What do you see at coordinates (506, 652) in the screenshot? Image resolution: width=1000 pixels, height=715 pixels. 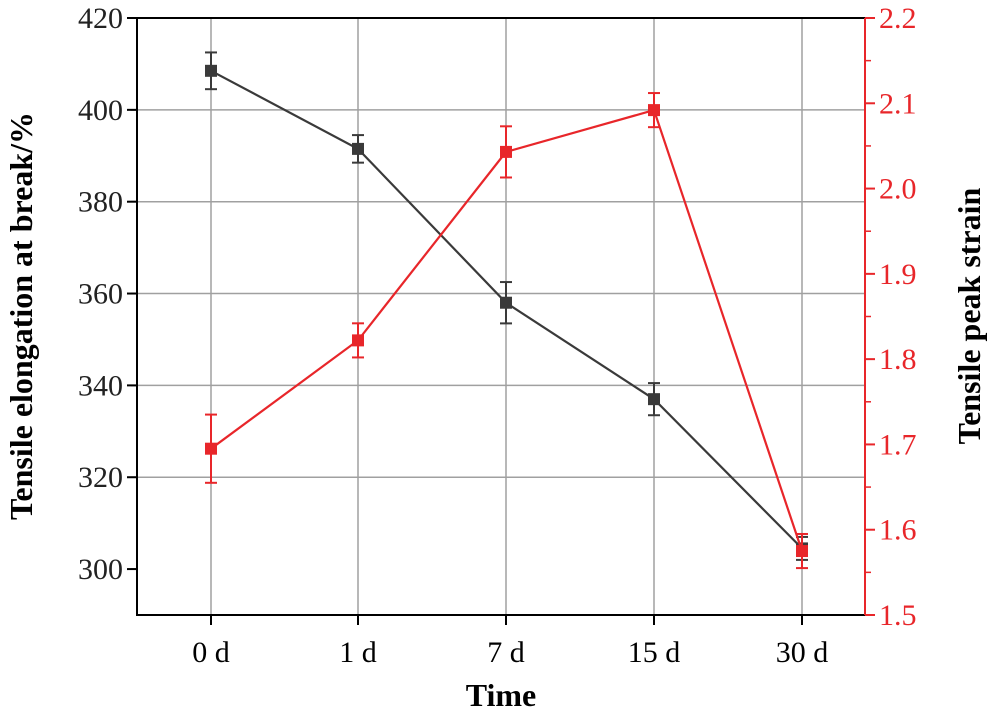 I see `x-tick-label: 7 d` at bounding box center [506, 652].